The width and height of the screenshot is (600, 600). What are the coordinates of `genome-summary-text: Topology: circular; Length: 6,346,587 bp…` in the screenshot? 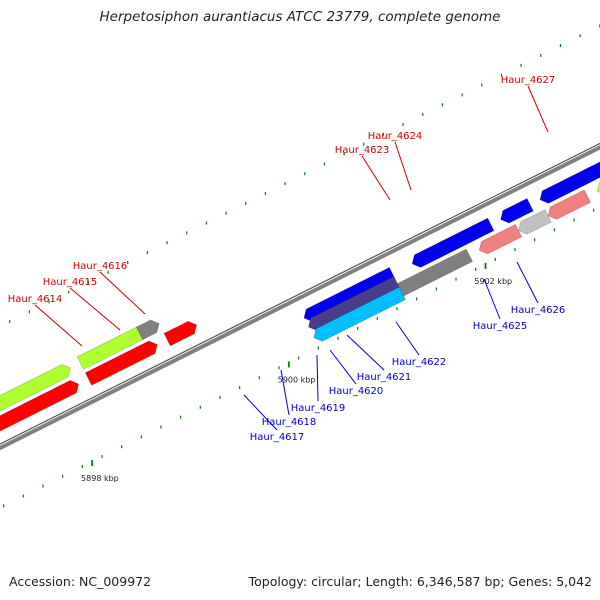 It's located at (420, 581).